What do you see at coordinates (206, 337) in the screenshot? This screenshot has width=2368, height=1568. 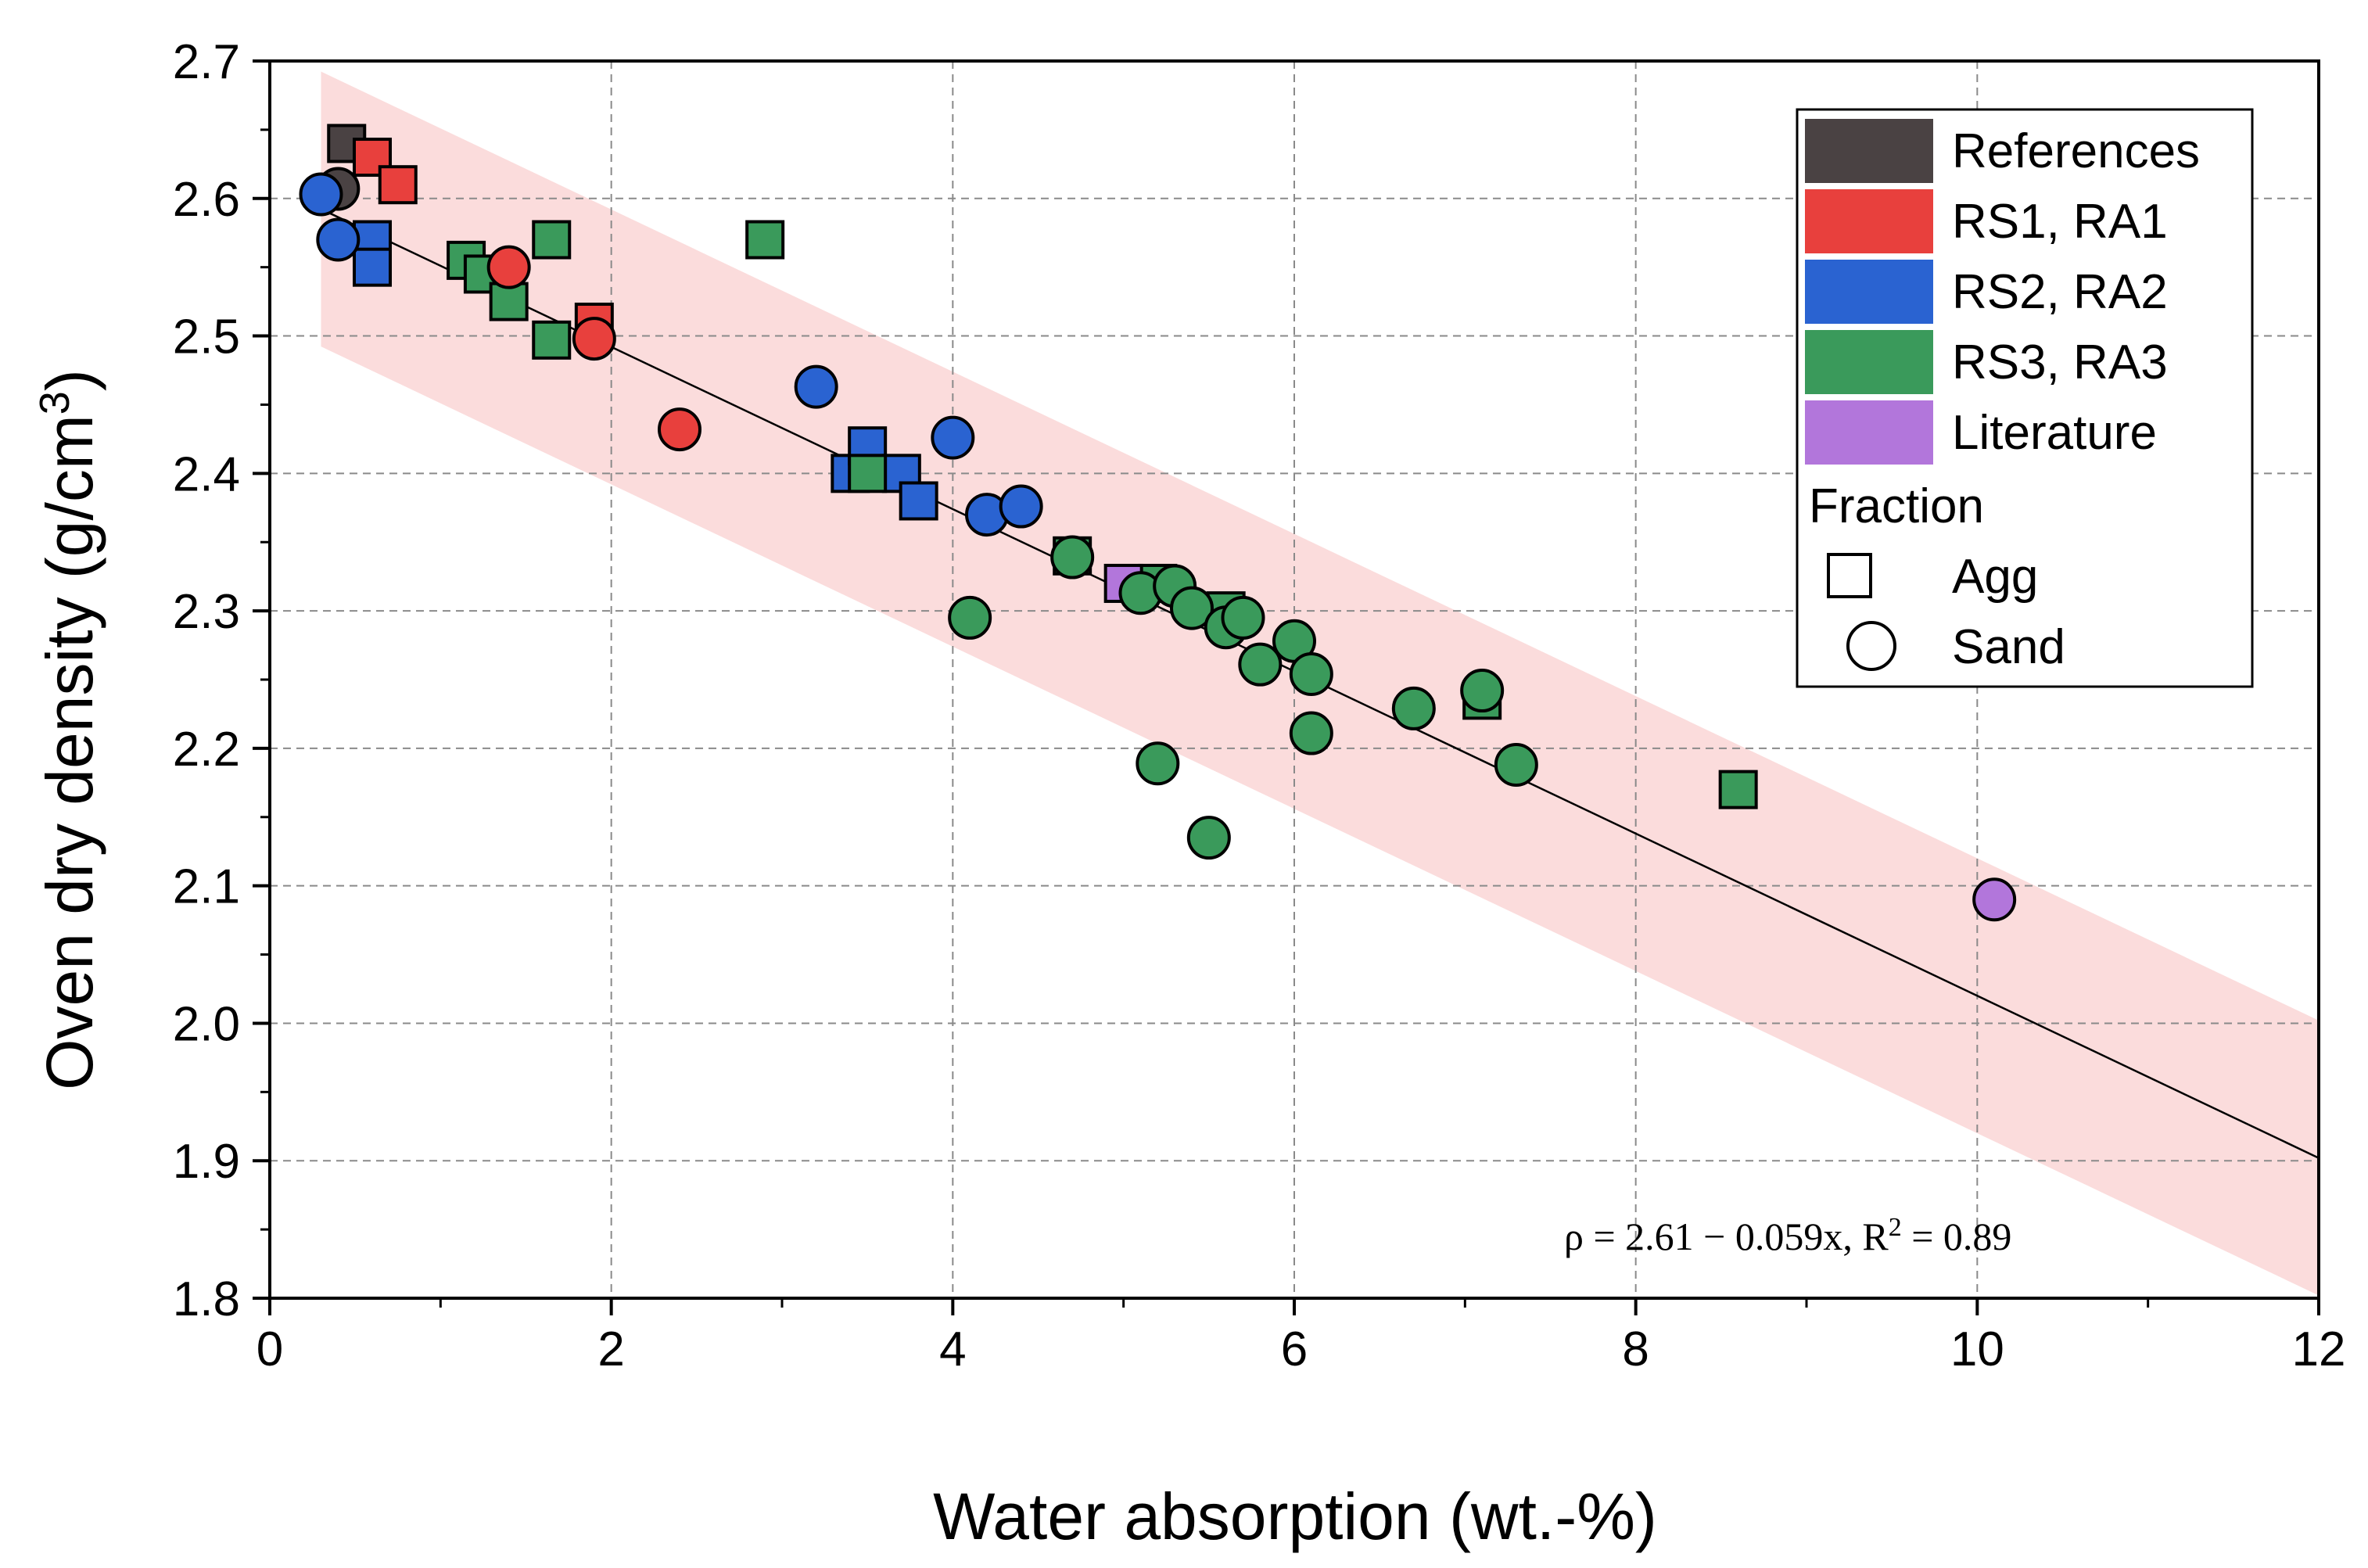 I see `y-tick-label: 2.5` at bounding box center [206, 337].